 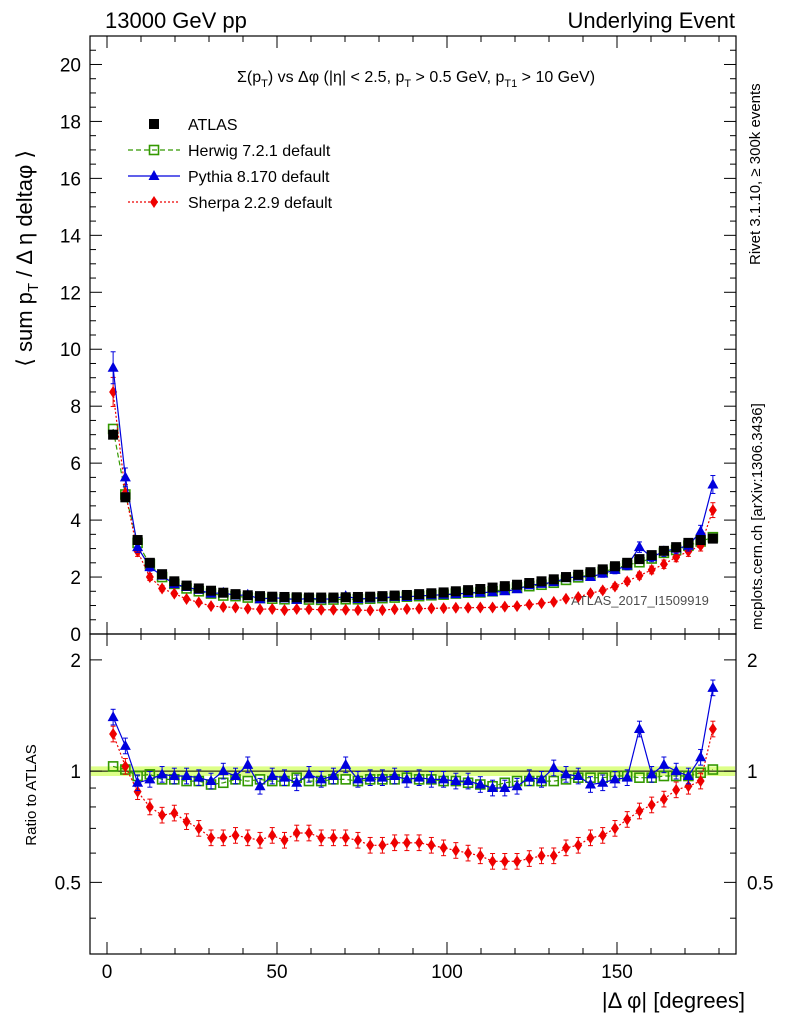 What do you see at coordinates (70, 65) in the screenshot?
I see `main-ytick-label: 20` at bounding box center [70, 65].